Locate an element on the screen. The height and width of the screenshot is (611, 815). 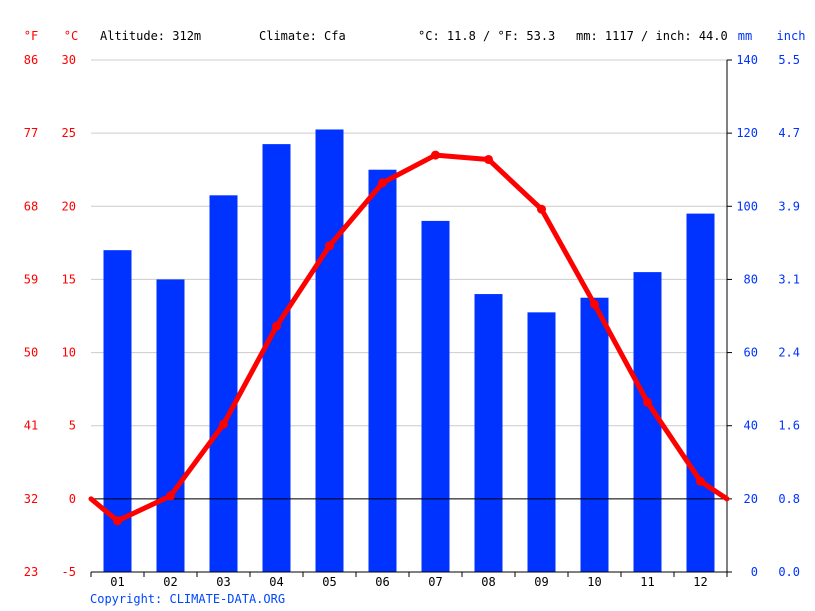
mm-tick-label: 60 is located at coordinates (751, 353).